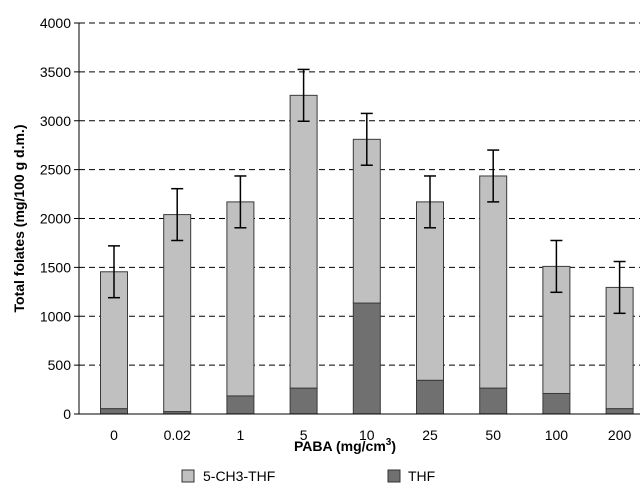  Describe the element at coordinates (55, 121) in the screenshot. I see `y-tick-label: 3000` at that location.